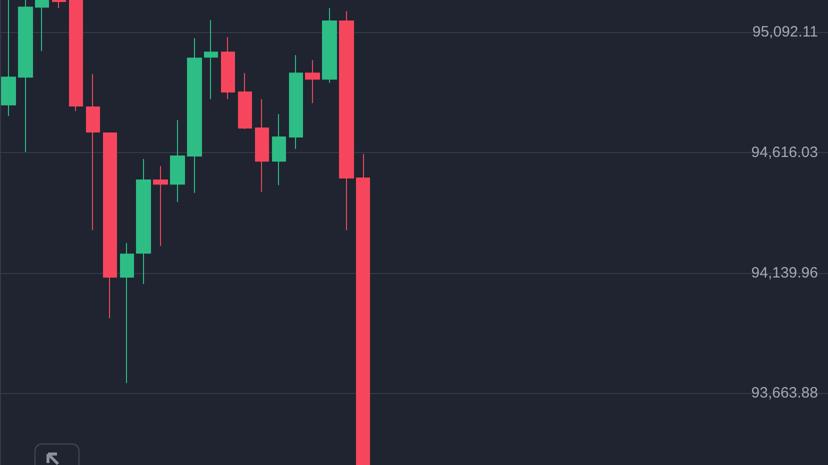 The width and height of the screenshot is (828, 465). Describe the element at coordinates (784, 393) in the screenshot. I see `y-tick-label: 93,663.88` at that location.